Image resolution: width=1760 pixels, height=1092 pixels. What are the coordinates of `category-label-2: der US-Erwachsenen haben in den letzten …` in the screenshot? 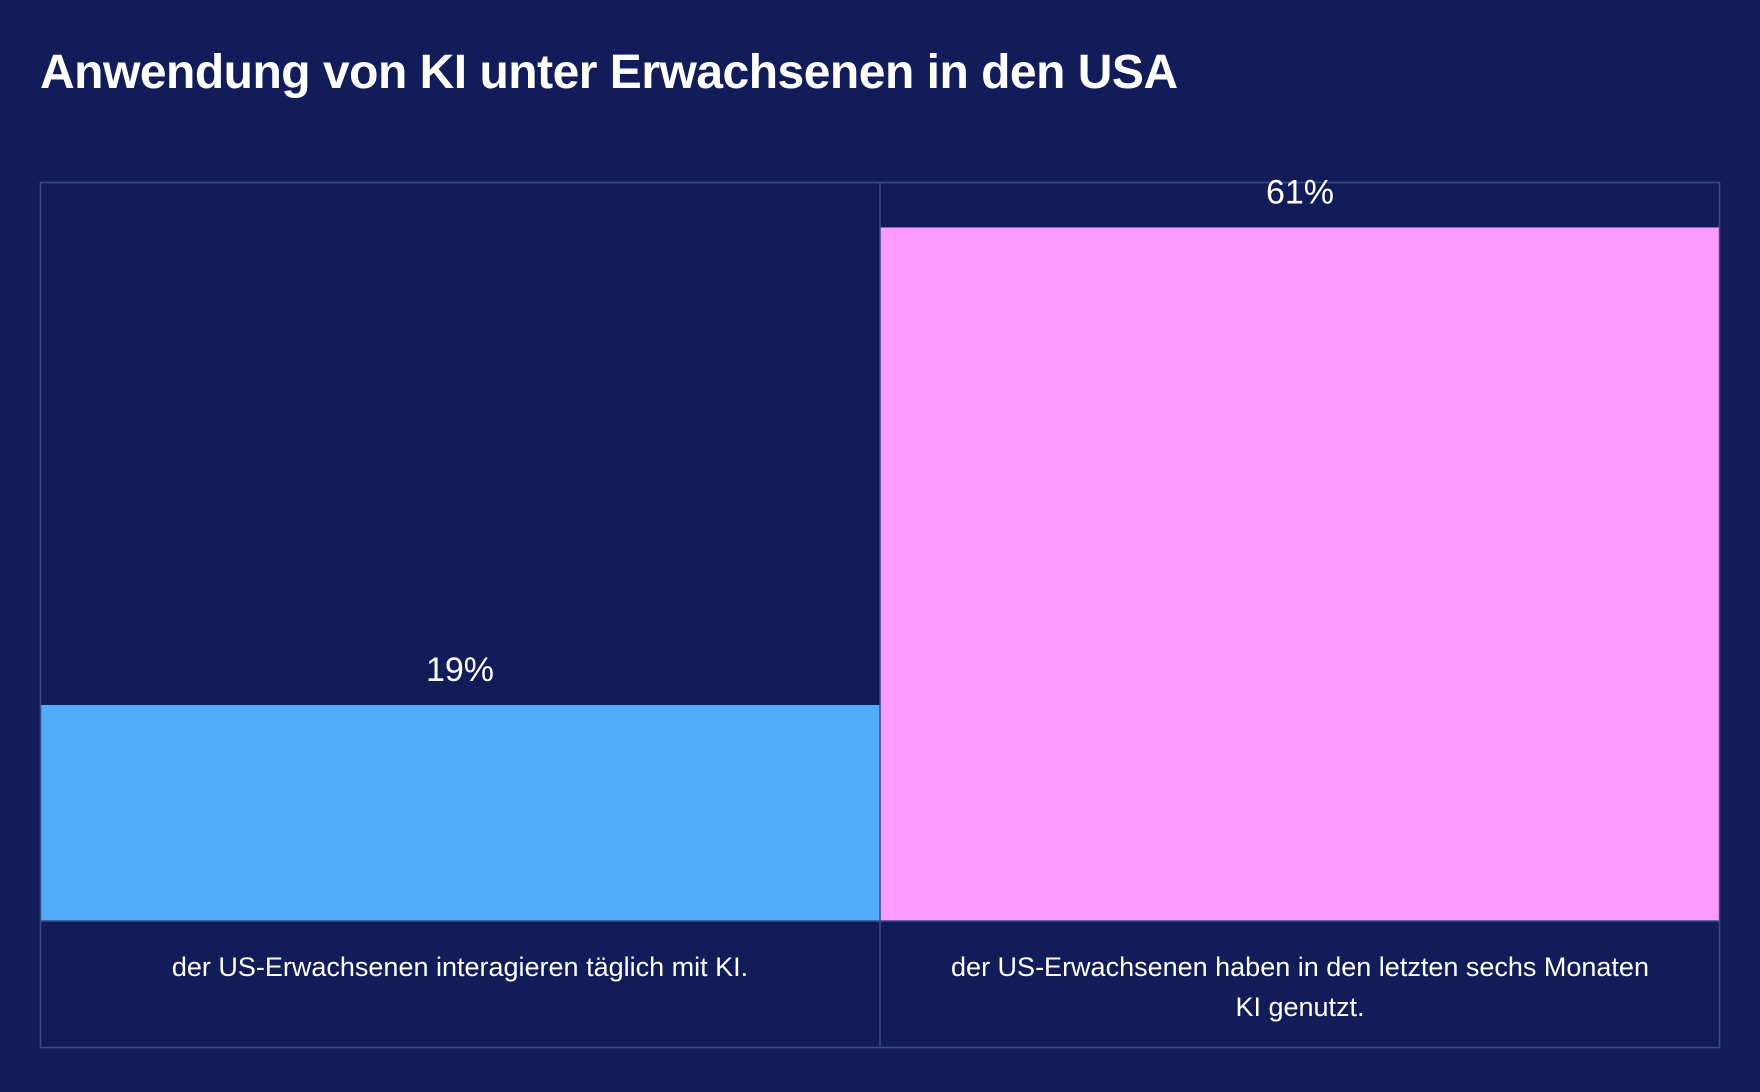 It's located at (1300, 987).